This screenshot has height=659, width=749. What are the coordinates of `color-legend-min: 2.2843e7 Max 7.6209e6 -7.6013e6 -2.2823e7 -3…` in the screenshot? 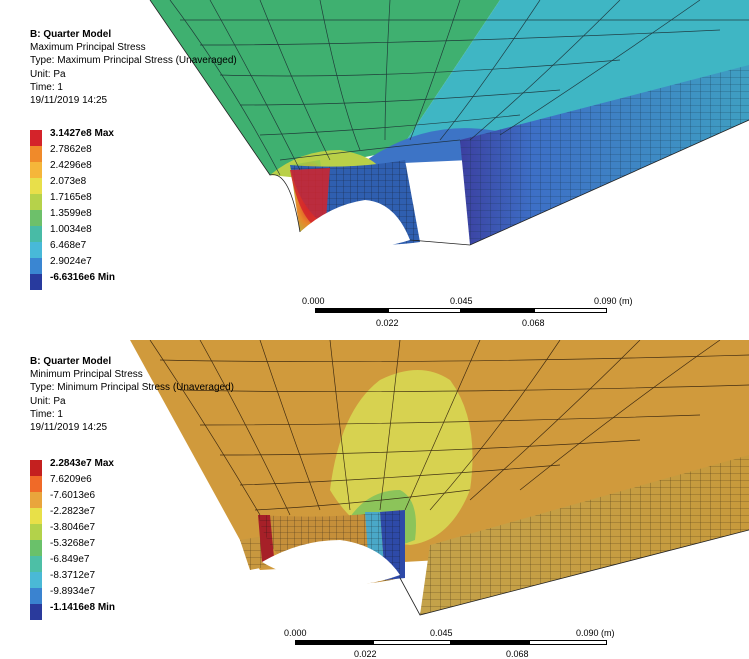 It's located at (100, 539).